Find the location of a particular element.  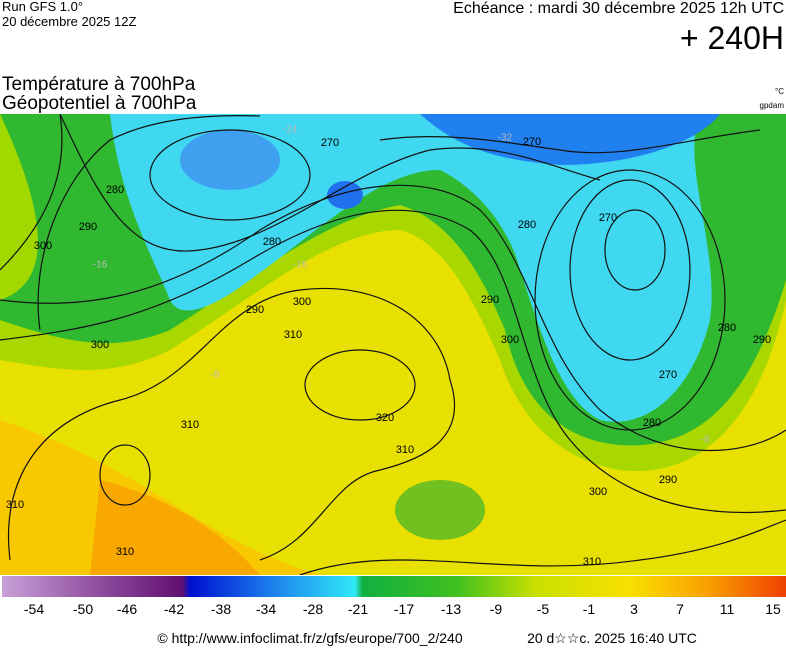

colorbar-label: -28 is located at coordinates (313, 609).